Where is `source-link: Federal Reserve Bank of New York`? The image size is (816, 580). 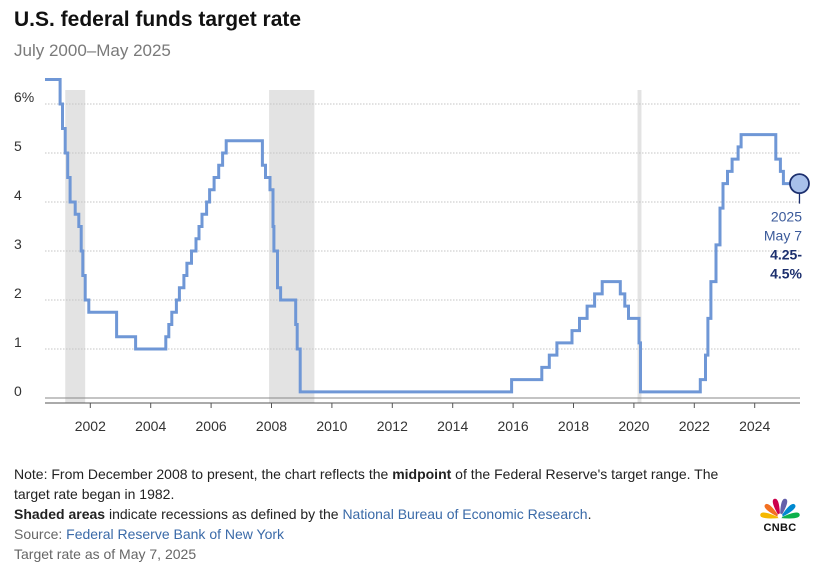 source-link: Federal Reserve Bank of New York is located at coordinates (175, 534).